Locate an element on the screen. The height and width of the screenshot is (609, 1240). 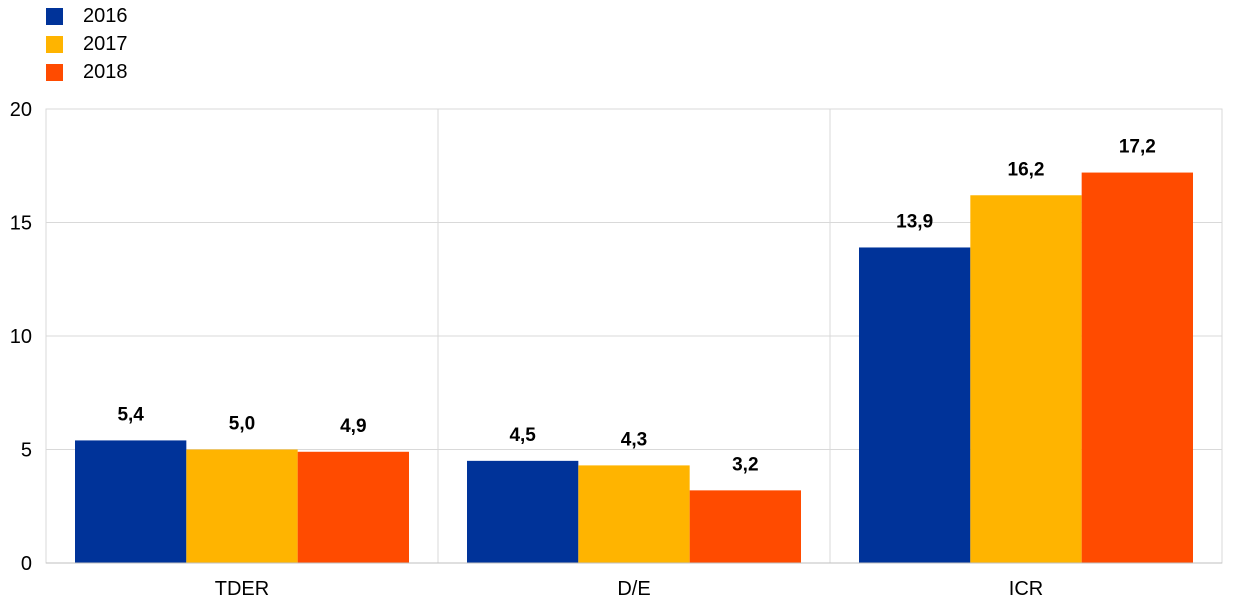
legend-label-2017: 2017 is located at coordinates (105, 43).